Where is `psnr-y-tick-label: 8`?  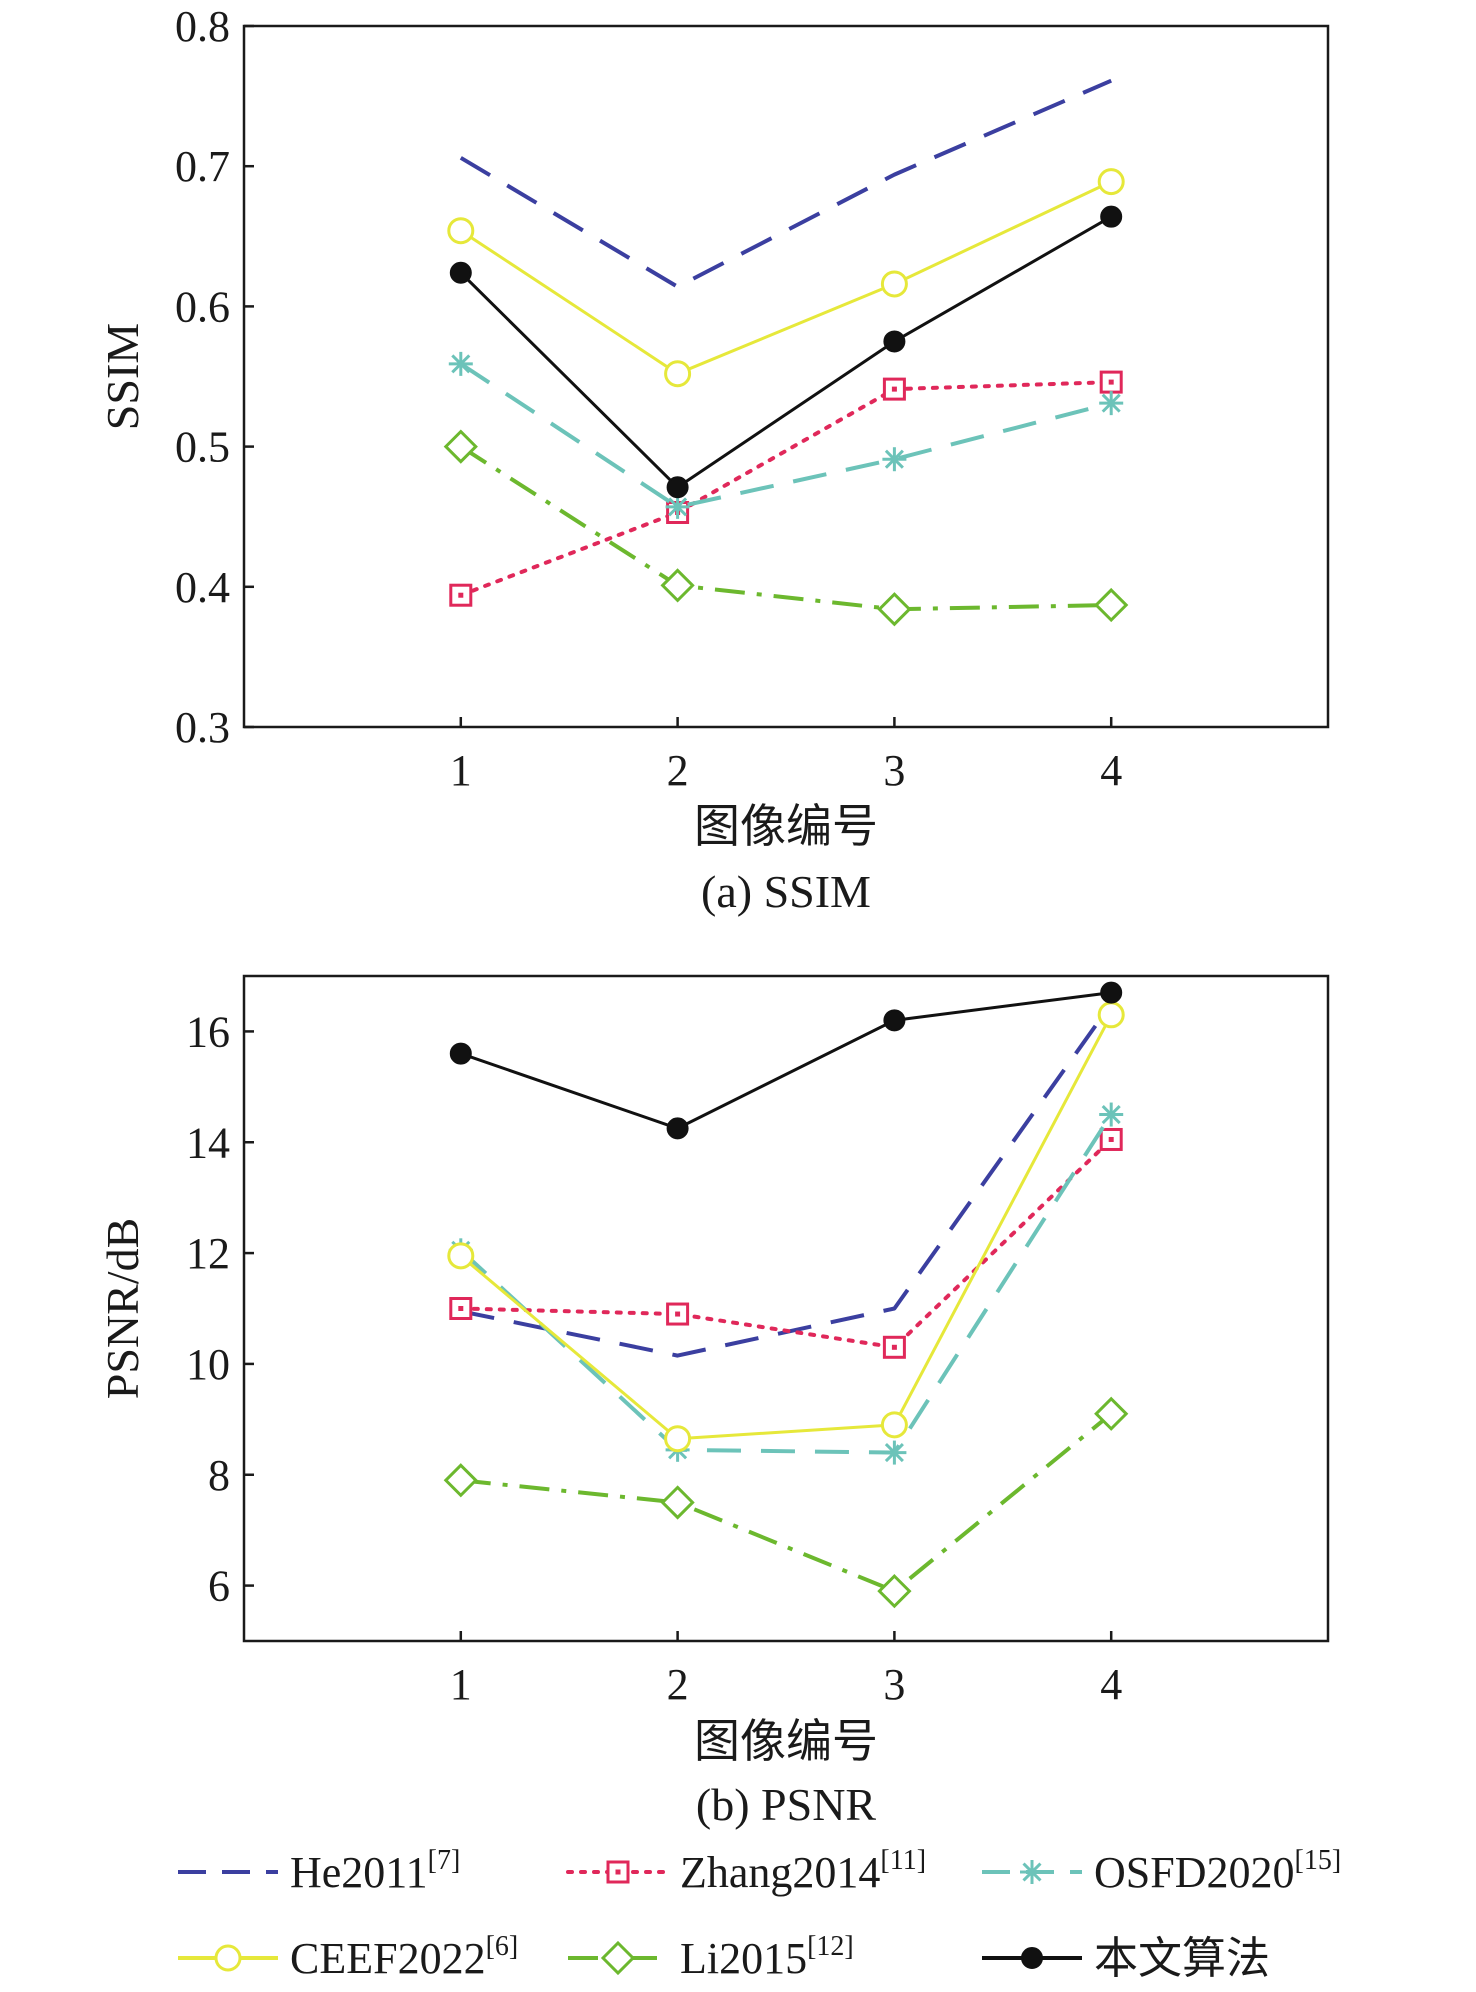
psnr-y-tick-label: 8 is located at coordinates (219, 1475).